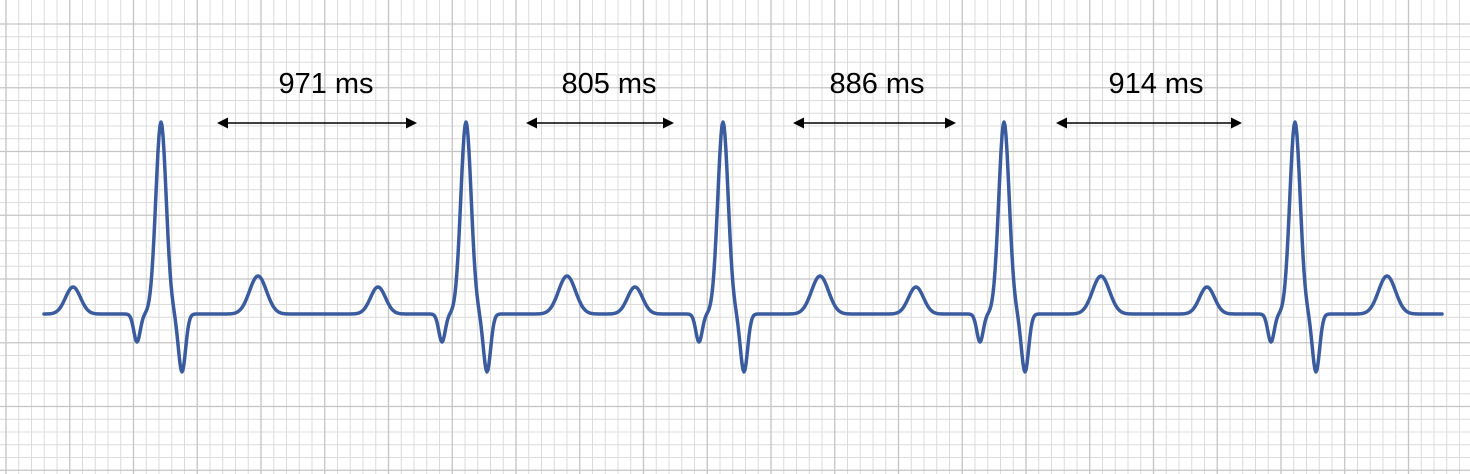 The height and width of the screenshot is (474, 1470). I want to click on rr-interval-4: 914 ms, so click(1149, 98).